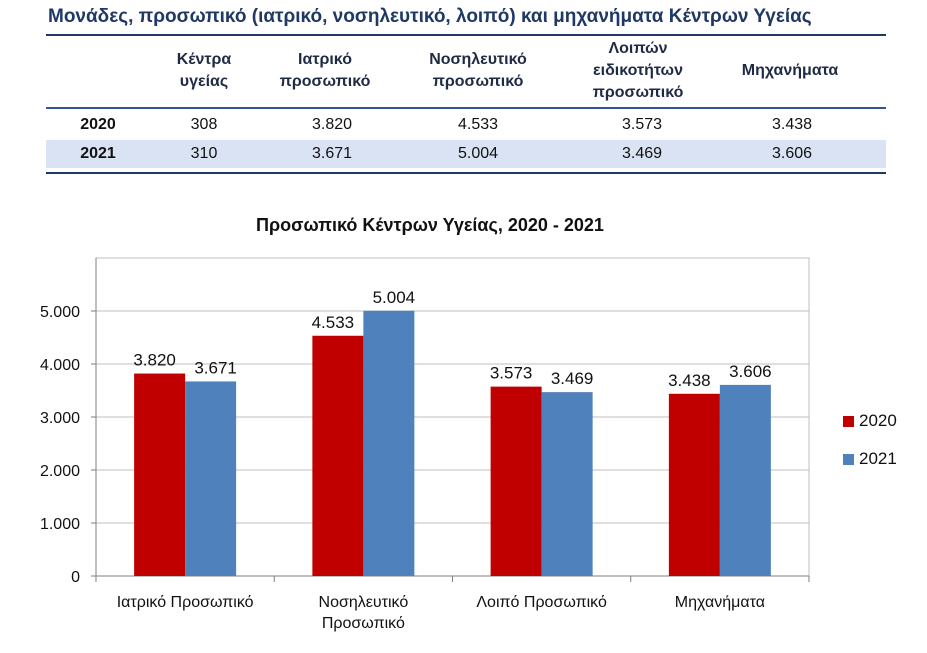 The width and height of the screenshot is (927, 653). Describe the element at coordinates (204, 153) in the screenshot. I see `cell-health-centers: 310` at that location.